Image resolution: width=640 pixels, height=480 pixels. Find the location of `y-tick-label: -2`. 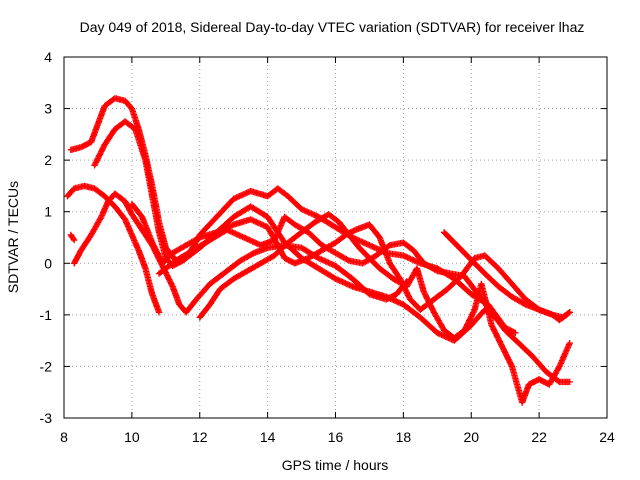

y-tick-label: -2 is located at coordinates (46, 366).